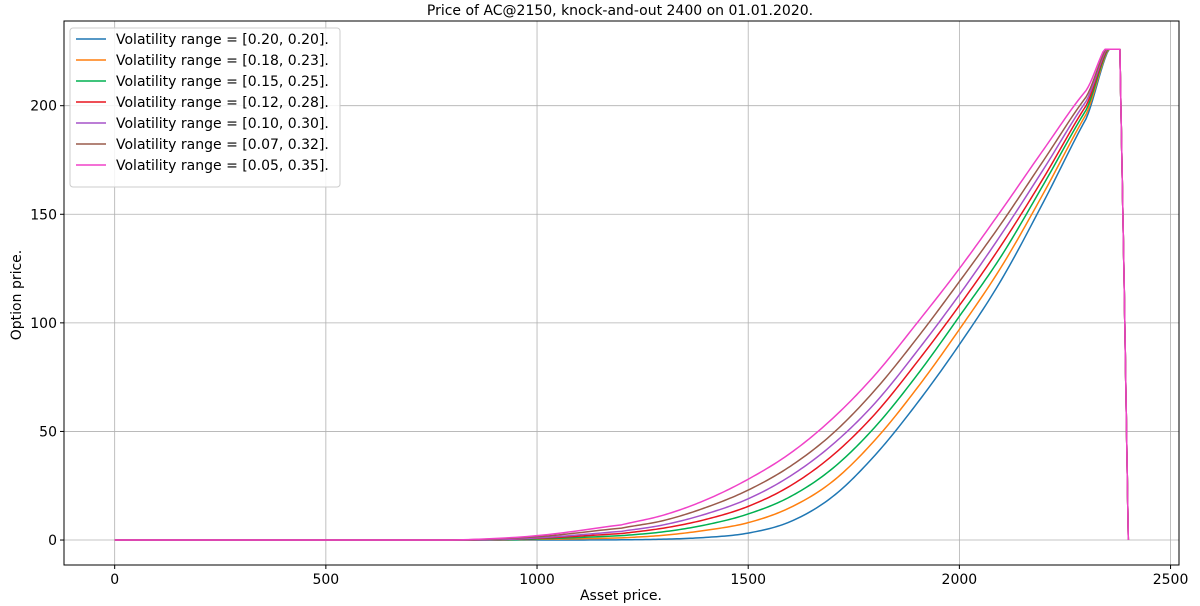 This screenshot has width=1200, height=606. What do you see at coordinates (43, 215) in the screenshot?
I see `y-tick-label: 150` at bounding box center [43, 215].